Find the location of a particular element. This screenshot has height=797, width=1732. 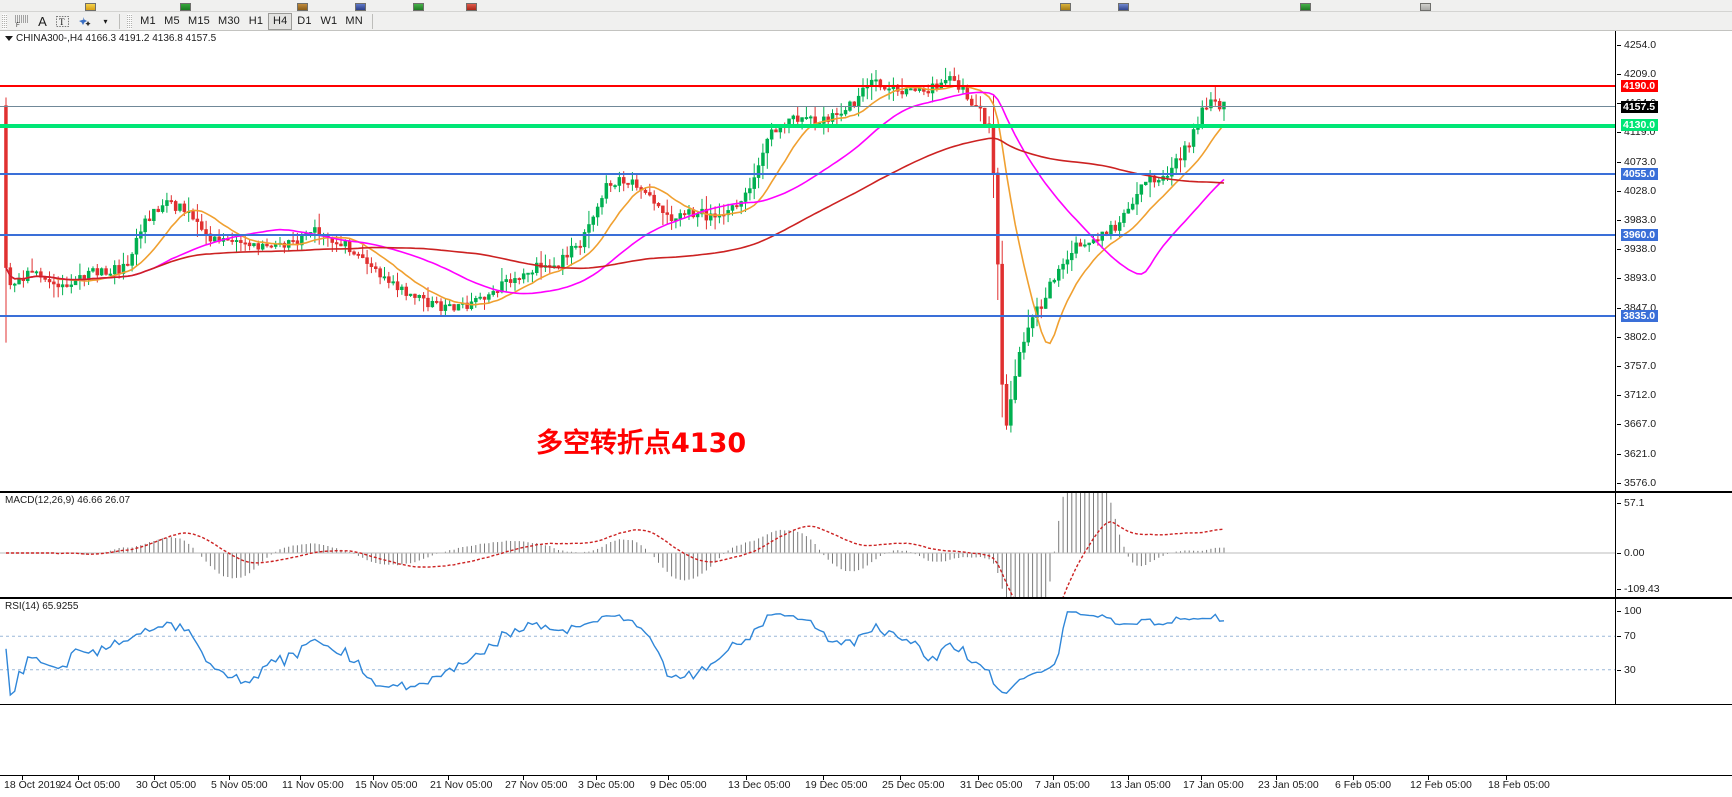

macd-plot is located at coordinates (808, 545).